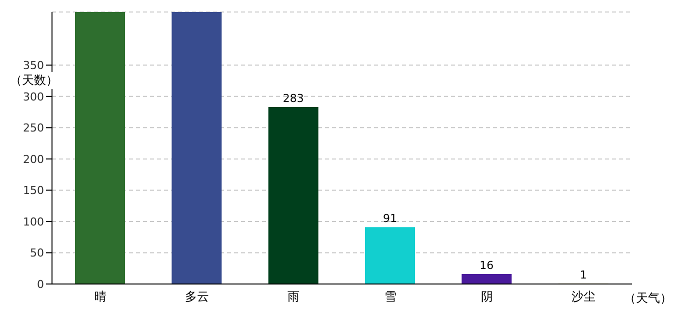 The width and height of the screenshot is (680, 320). Describe the element at coordinates (584, 297) in the screenshot. I see `x-tick-label: 沙尘` at that location.